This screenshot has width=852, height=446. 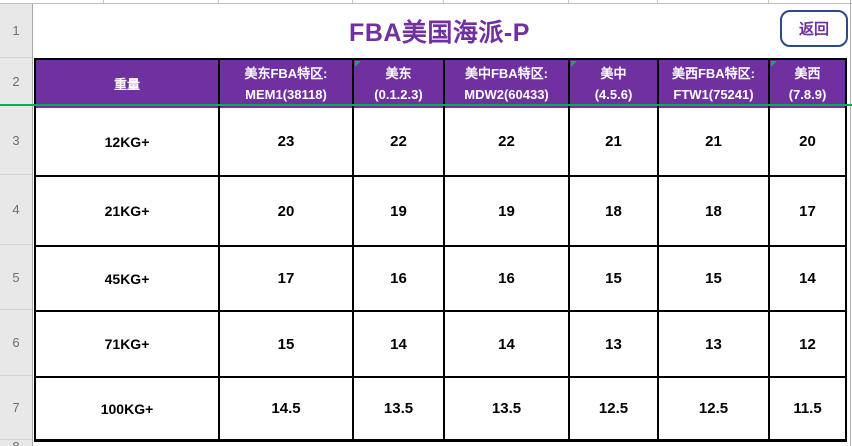 What do you see at coordinates (850, 223) in the screenshot?
I see `right-gridline` at bounding box center [850, 223].